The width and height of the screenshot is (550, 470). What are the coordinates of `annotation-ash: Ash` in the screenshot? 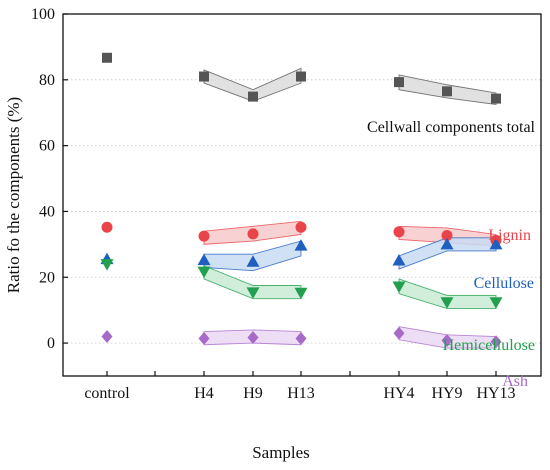 It's located at (515, 381).